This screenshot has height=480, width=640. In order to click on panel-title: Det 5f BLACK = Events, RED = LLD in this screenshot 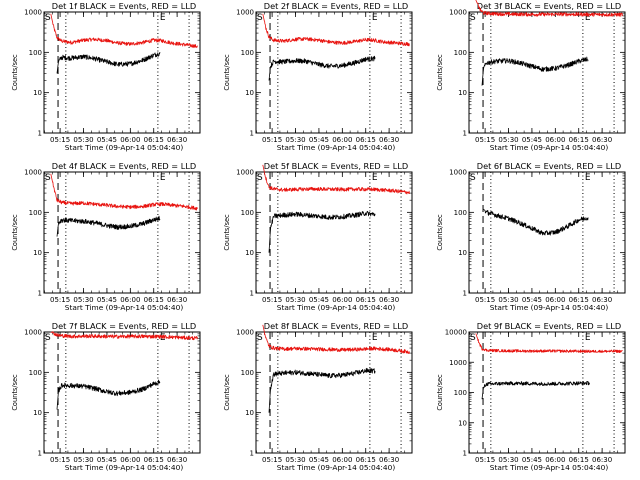, I will do `click(336, 166)`.